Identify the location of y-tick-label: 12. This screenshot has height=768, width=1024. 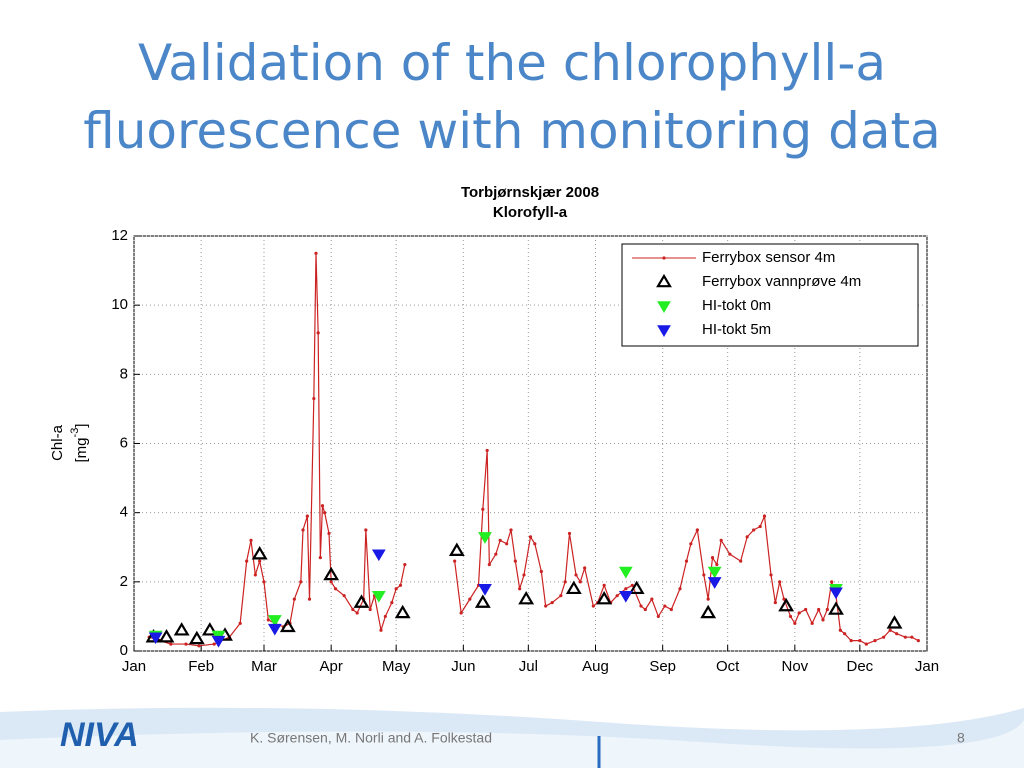
(119, 235).